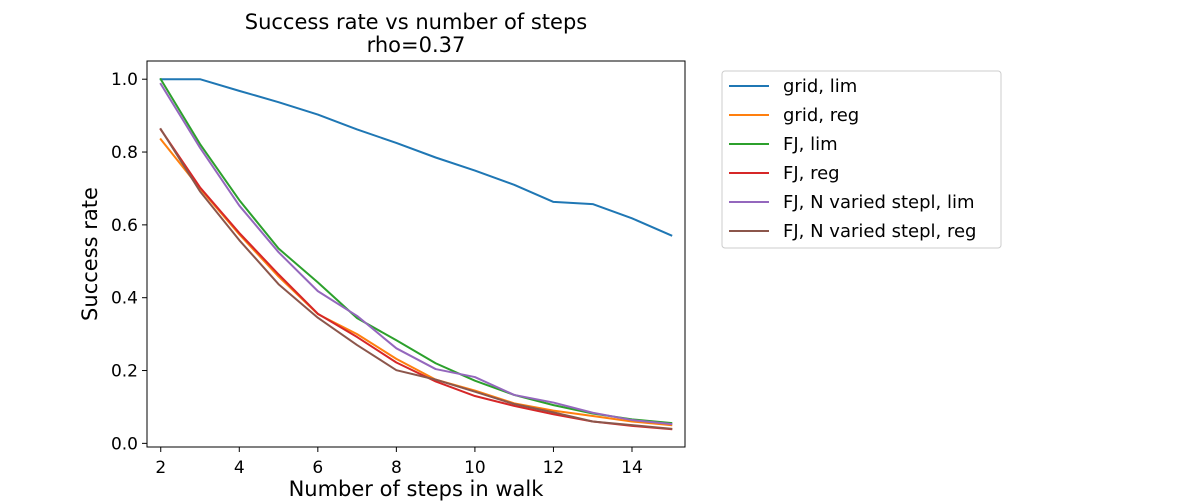 This screenshot has height=501, width=1179. What do you see at coordinates (554, 468) in the screenshot?
I see `x-tick-label: 12` at bounding box center [554, 468].